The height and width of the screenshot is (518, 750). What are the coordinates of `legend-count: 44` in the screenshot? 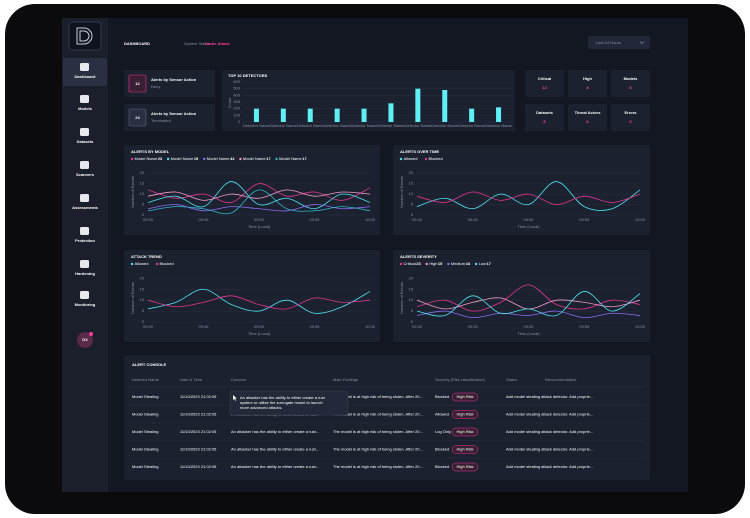 It's located at (232, 158).